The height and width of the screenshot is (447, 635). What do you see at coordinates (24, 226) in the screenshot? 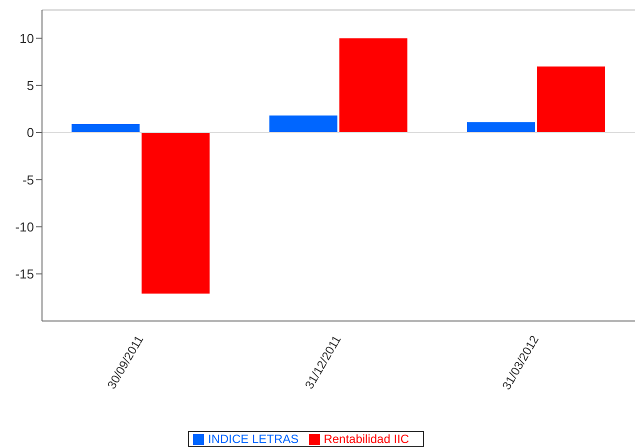
I see `y-tick-label: -10` at bounding box center [24, 226].